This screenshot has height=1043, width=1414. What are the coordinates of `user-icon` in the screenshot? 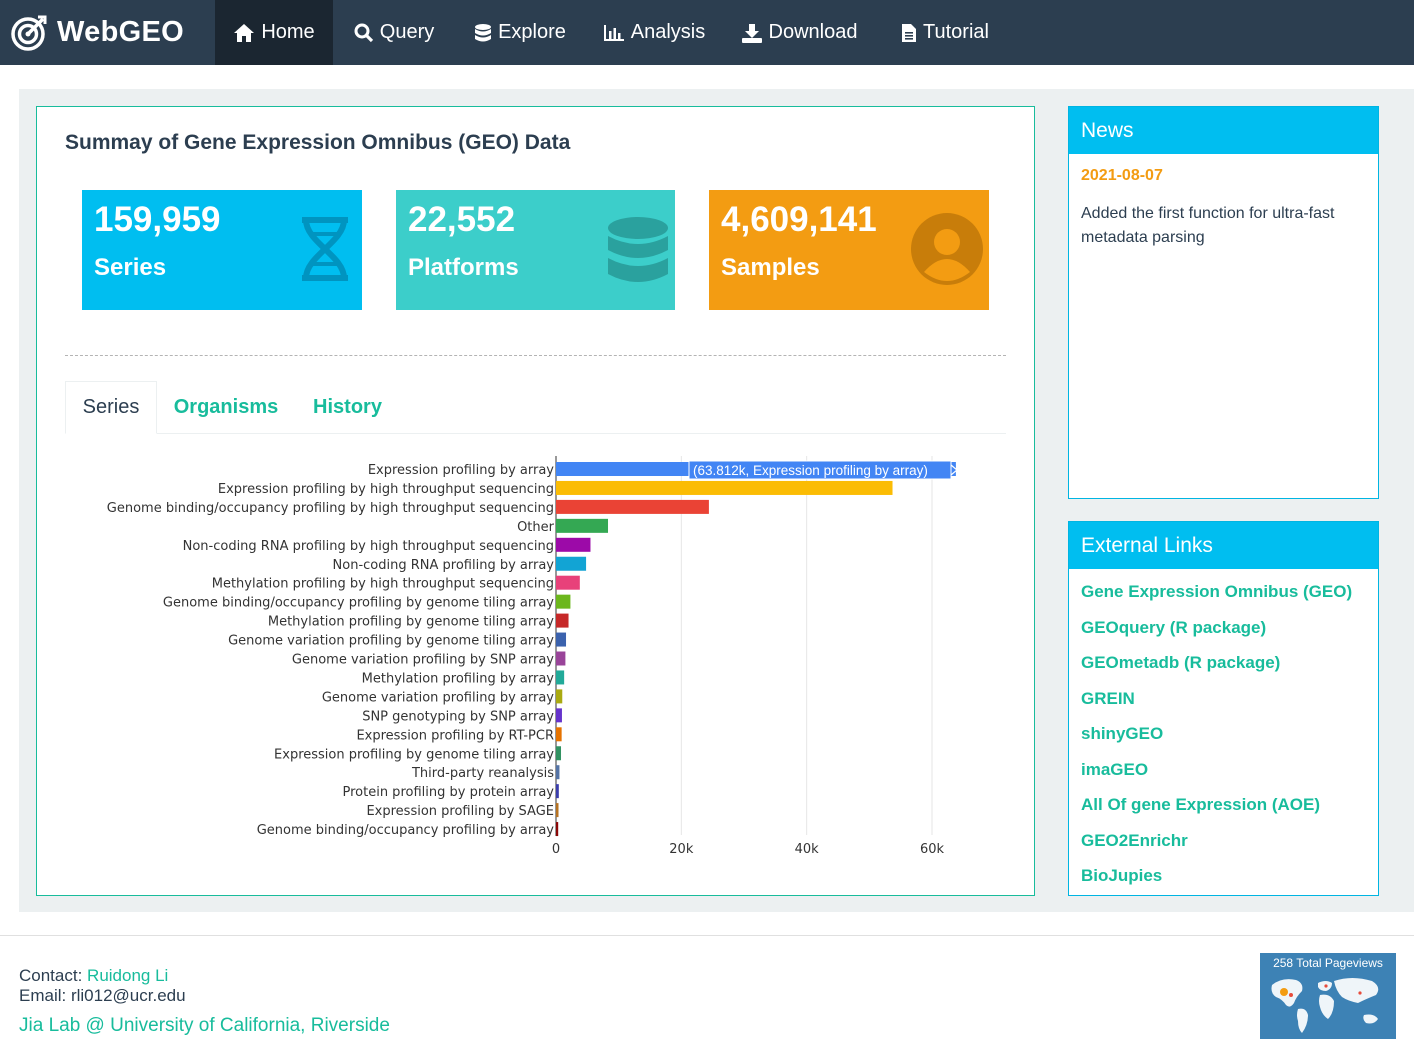 It's located at (947, 249).